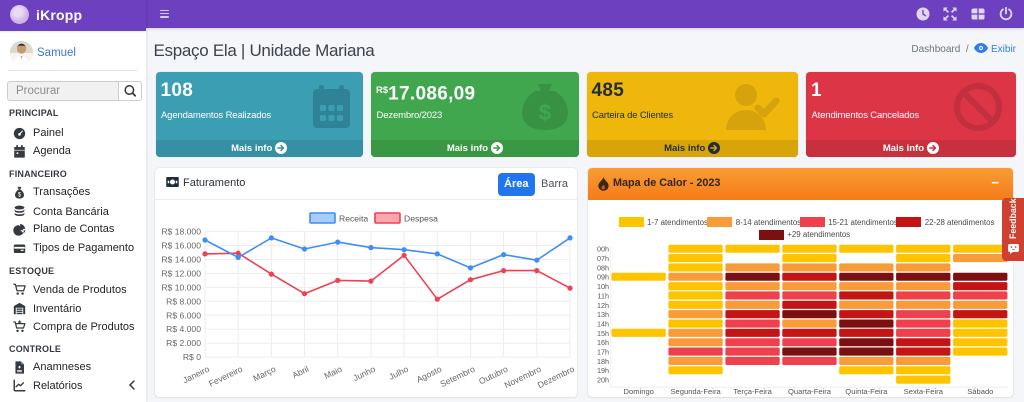 Image resolution: width=1024 pixels, height=402 pixels. What do you see at coordinates (353, 219) in the screenshot?
I see `svg-text: Receita` at bounding box center [353, 219].